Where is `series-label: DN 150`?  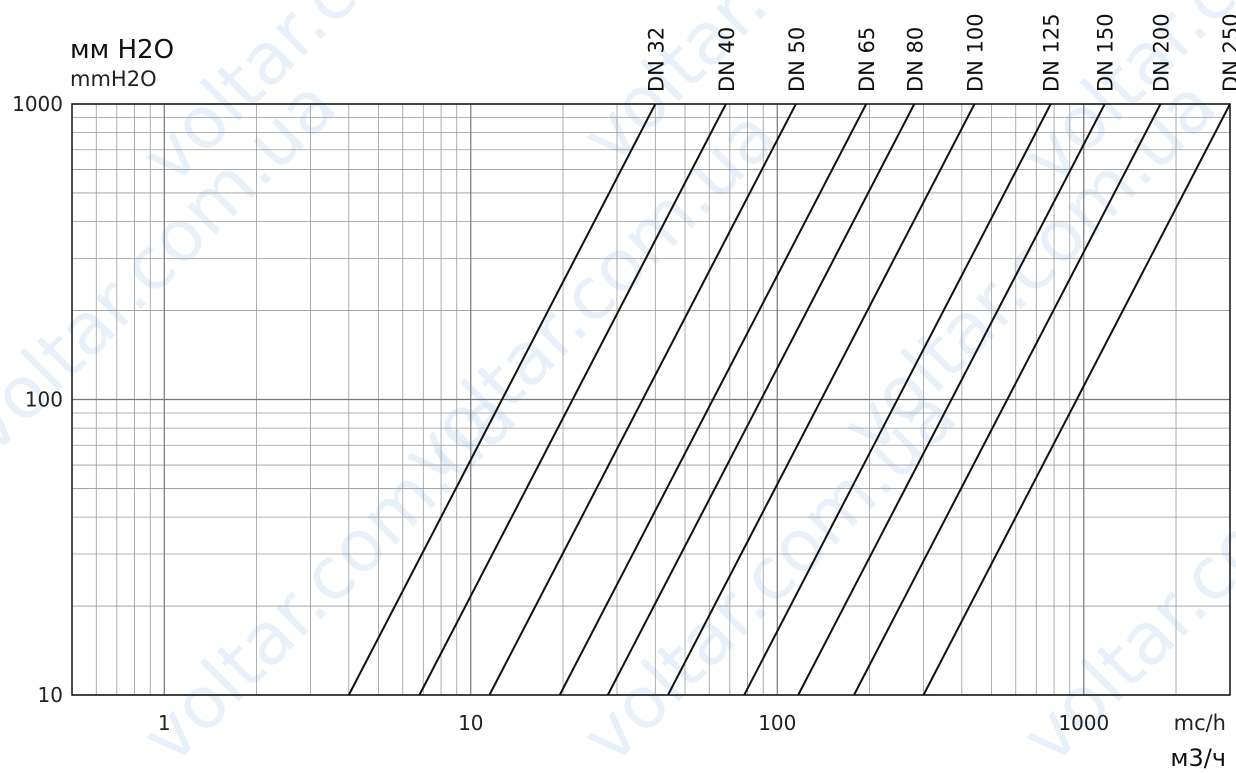 series-label: DN 150 is located at coordinates (1106, 52).